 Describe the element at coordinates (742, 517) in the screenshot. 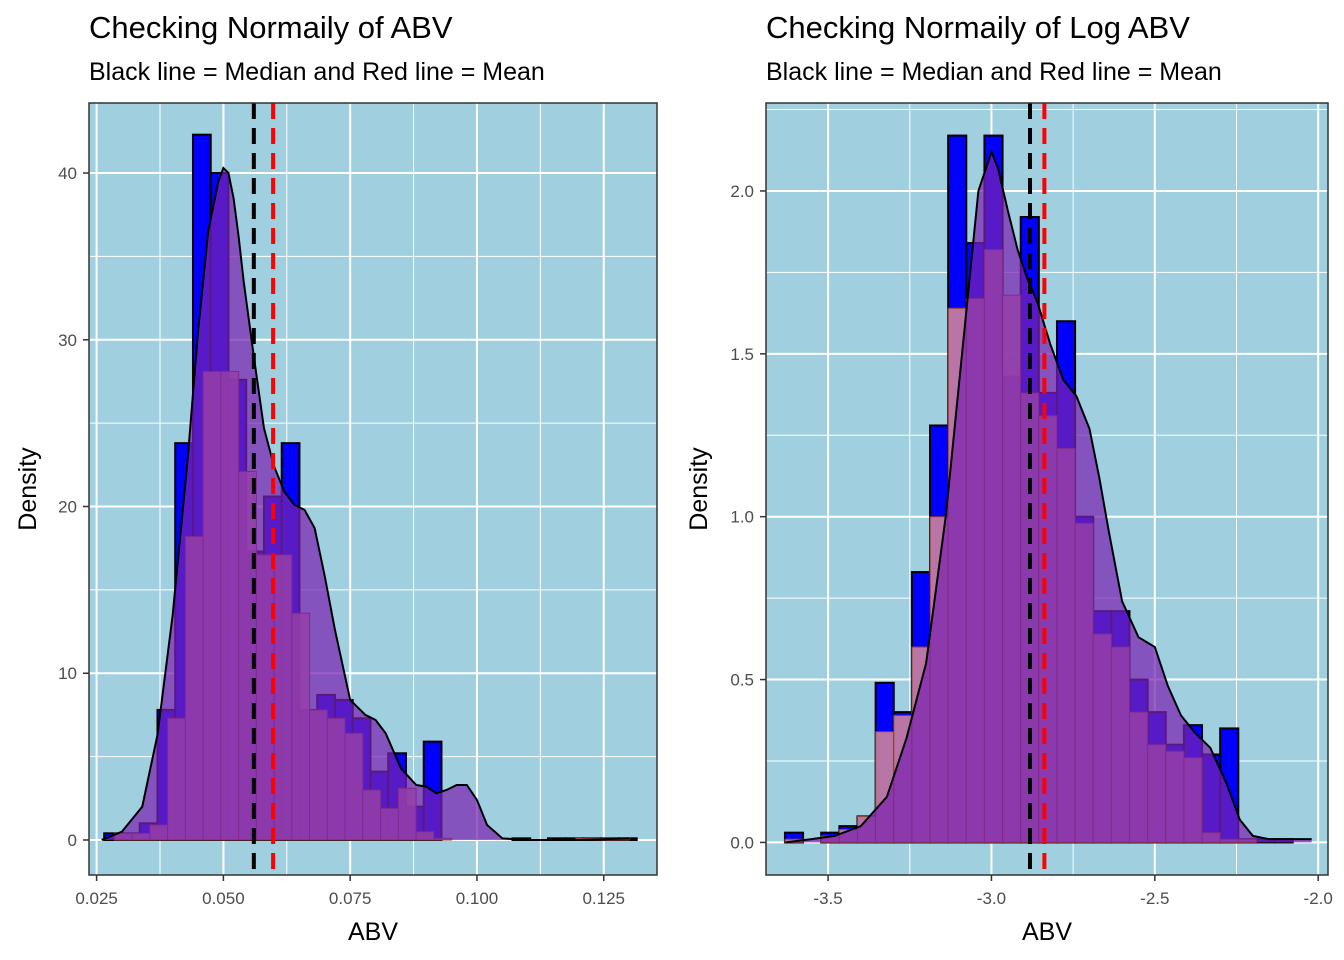

I see `y-tick-label: 1.0` at that location.